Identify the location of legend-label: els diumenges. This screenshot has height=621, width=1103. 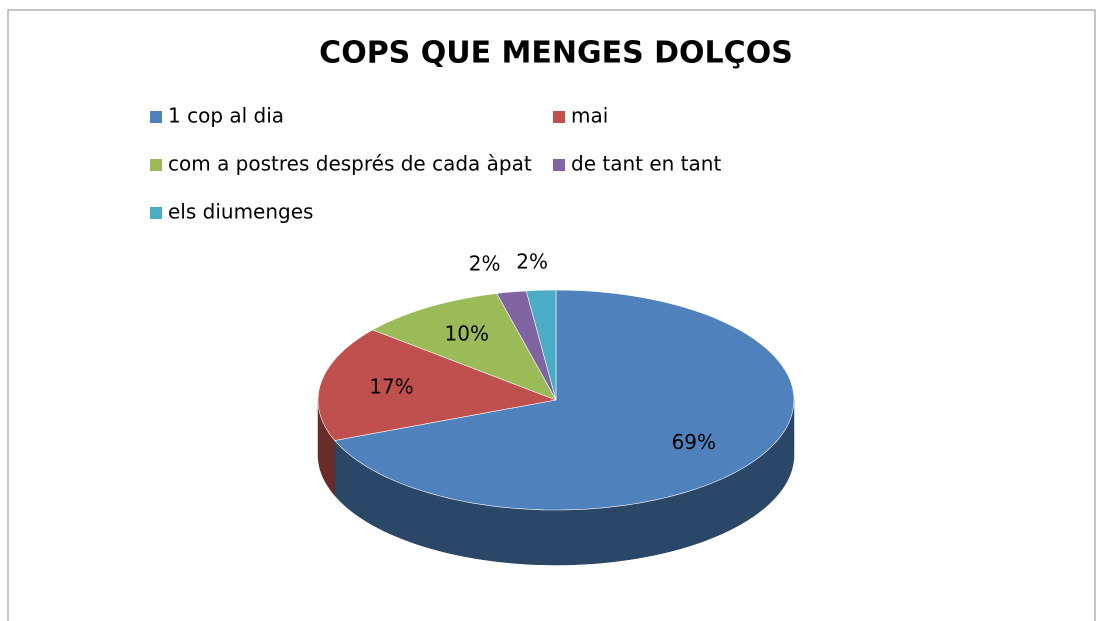
(240, 212).